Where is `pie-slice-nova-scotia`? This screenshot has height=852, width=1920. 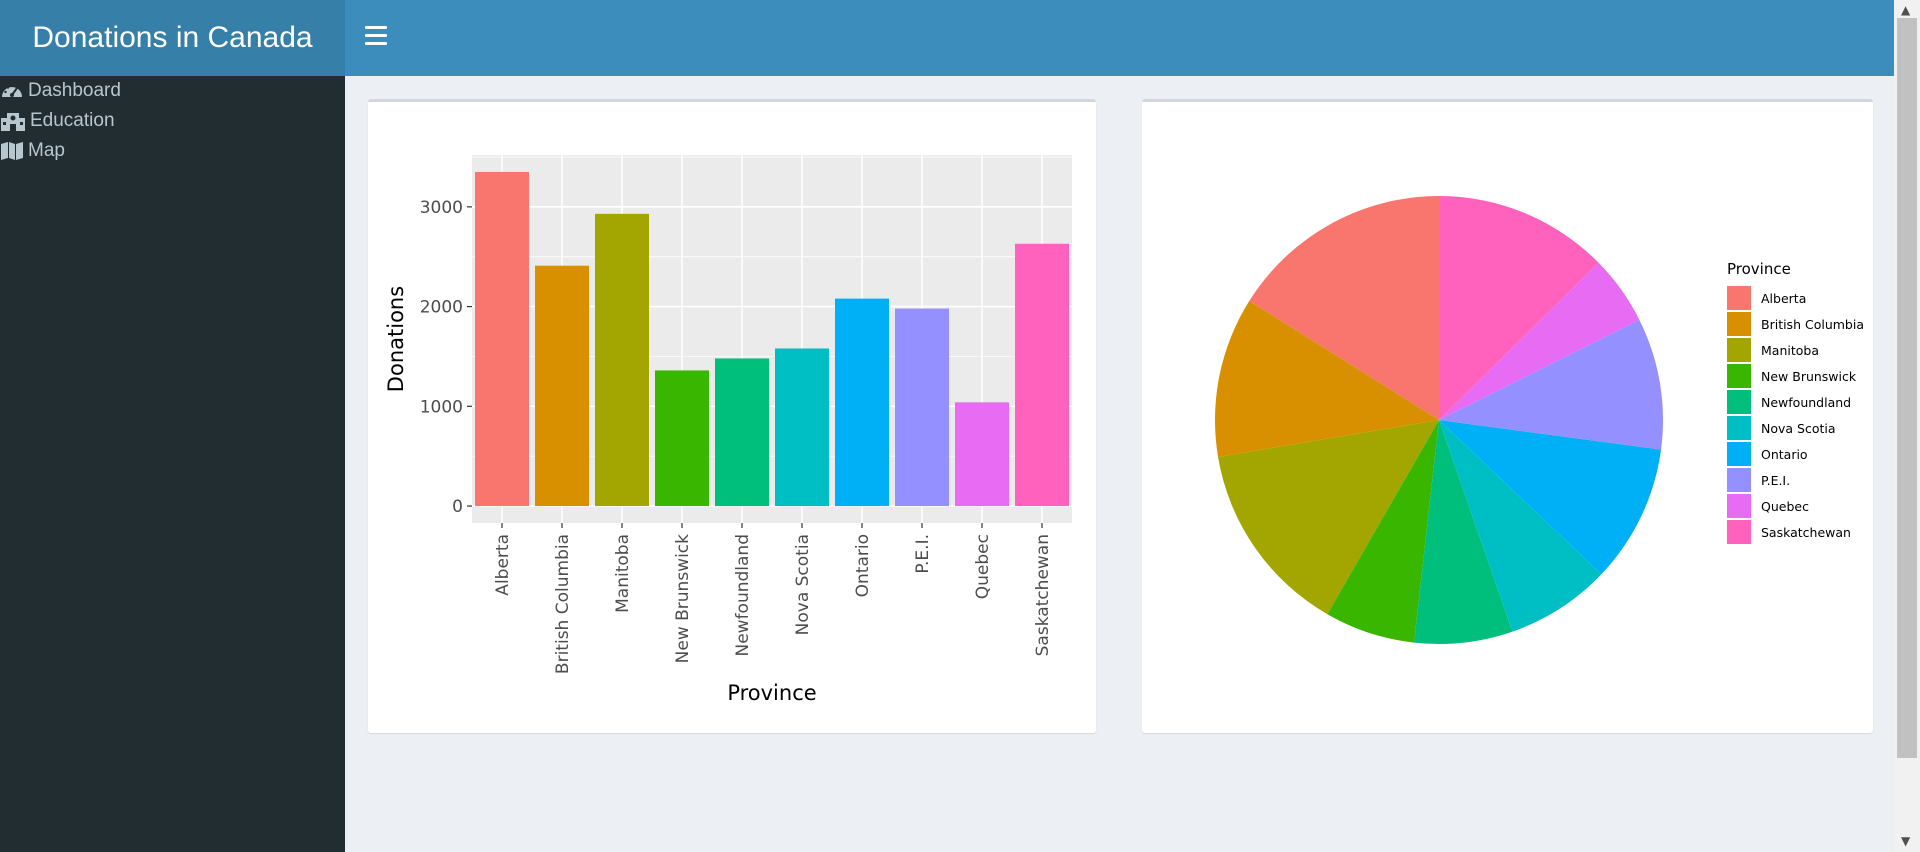
pie-slice-nova-scotia is located at coordinates (1520, 526).